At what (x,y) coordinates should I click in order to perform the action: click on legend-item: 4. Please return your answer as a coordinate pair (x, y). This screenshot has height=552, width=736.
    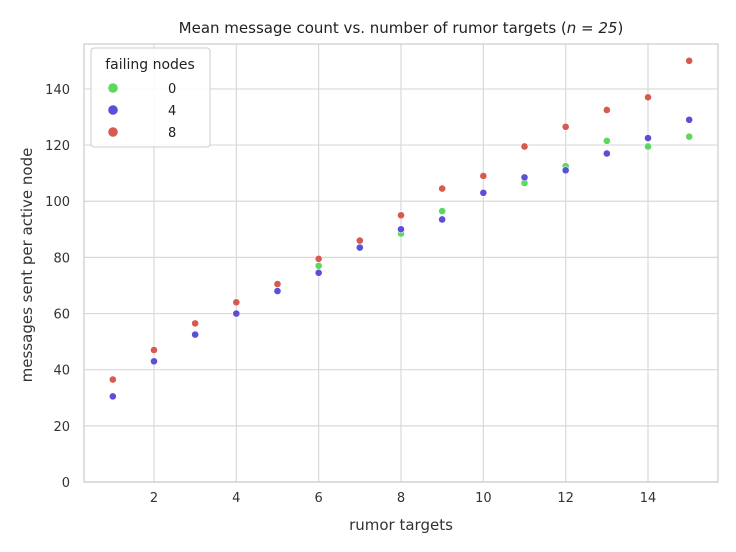
    Looking at the image, I should click on (142, 111).